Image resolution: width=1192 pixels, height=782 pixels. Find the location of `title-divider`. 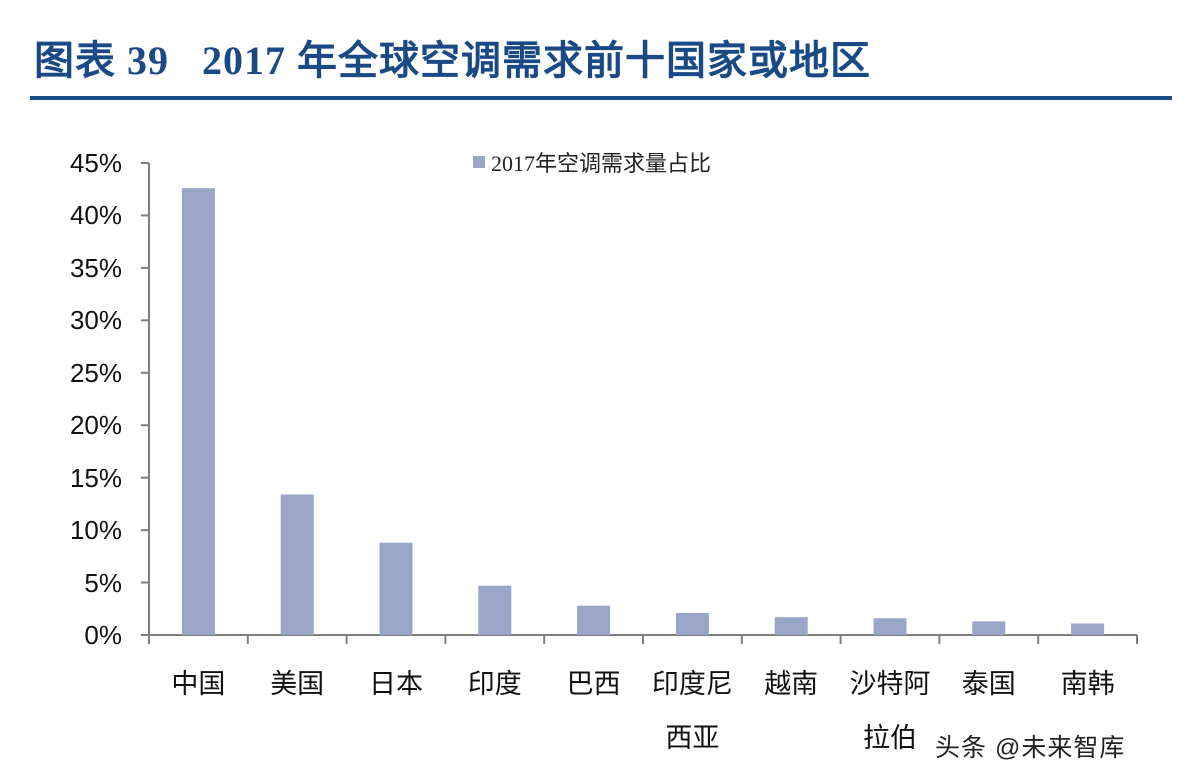

title-divider is located at coordinates (601, 98).